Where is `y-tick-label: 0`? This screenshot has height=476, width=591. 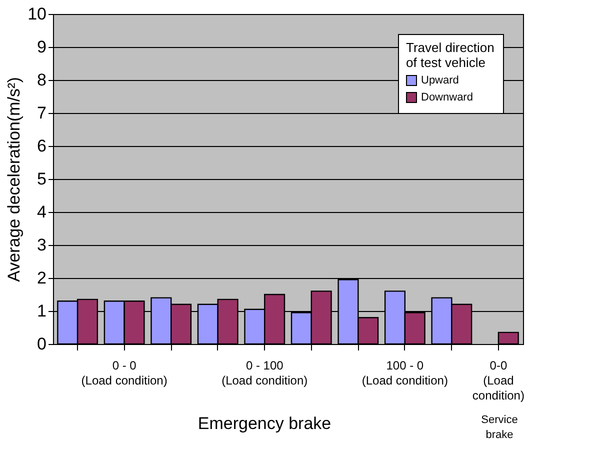
y-tick-label: 0 is located at coordinates (41, 344).